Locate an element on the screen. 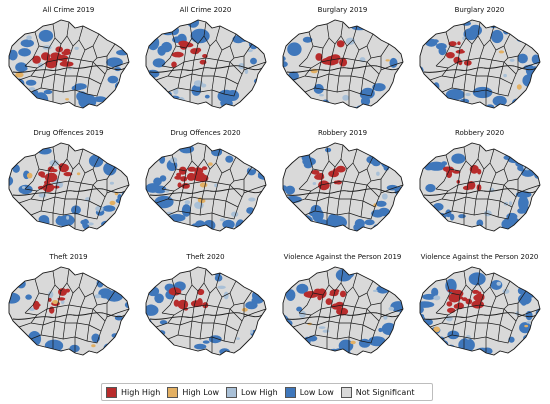 This screenshot has height=404, width=550. panel-title: Robbery 2020 is located at coordinates (479, 133).